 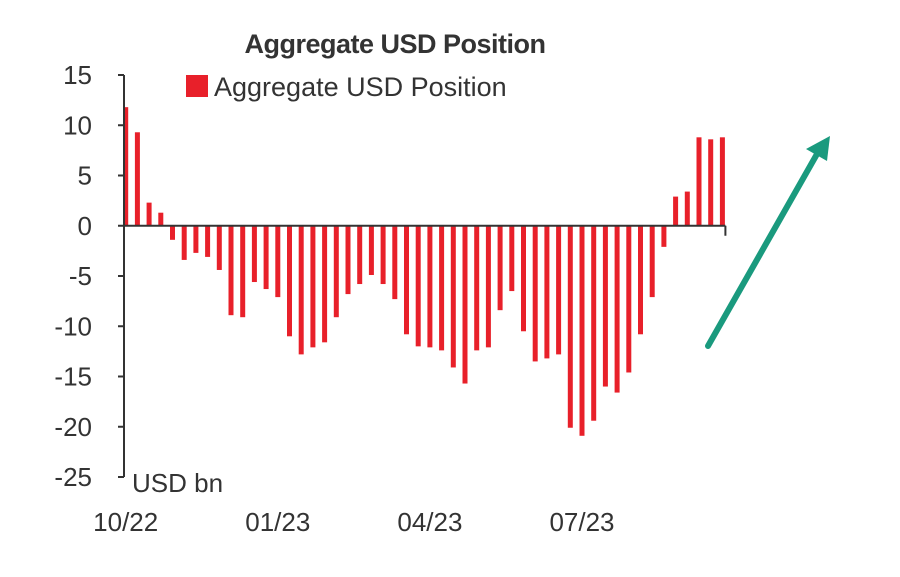 I want to click on chart-title: Aggregate USD Position, so click(x=394, y=44).